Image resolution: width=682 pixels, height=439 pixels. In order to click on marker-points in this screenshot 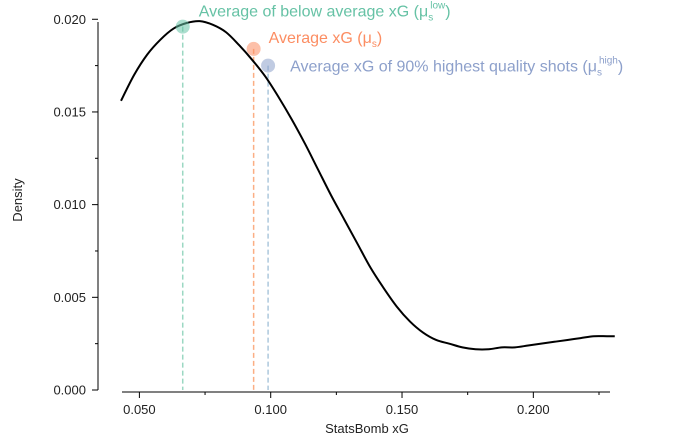, I will do `click(225, 46)`.